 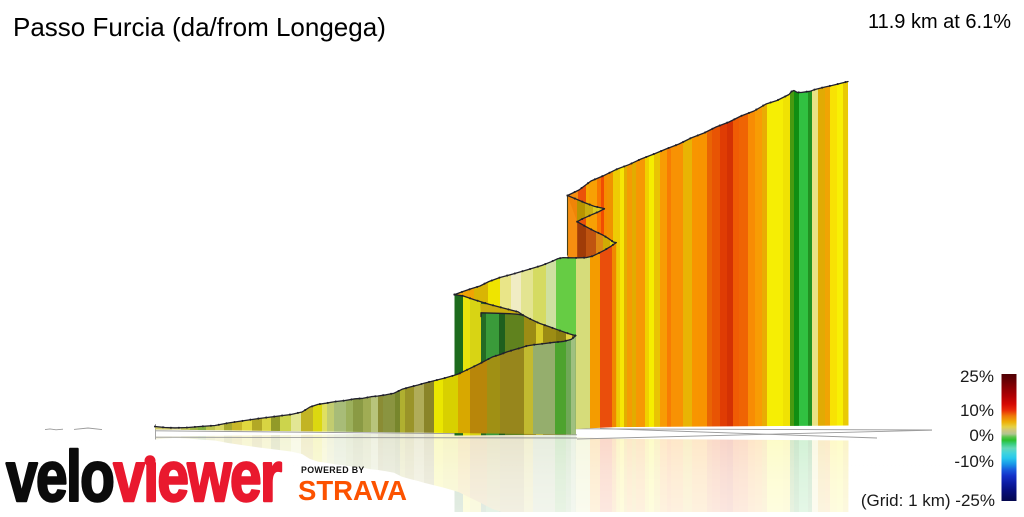 I want to click on svg-text: 25%, so click(x=977, y=376).